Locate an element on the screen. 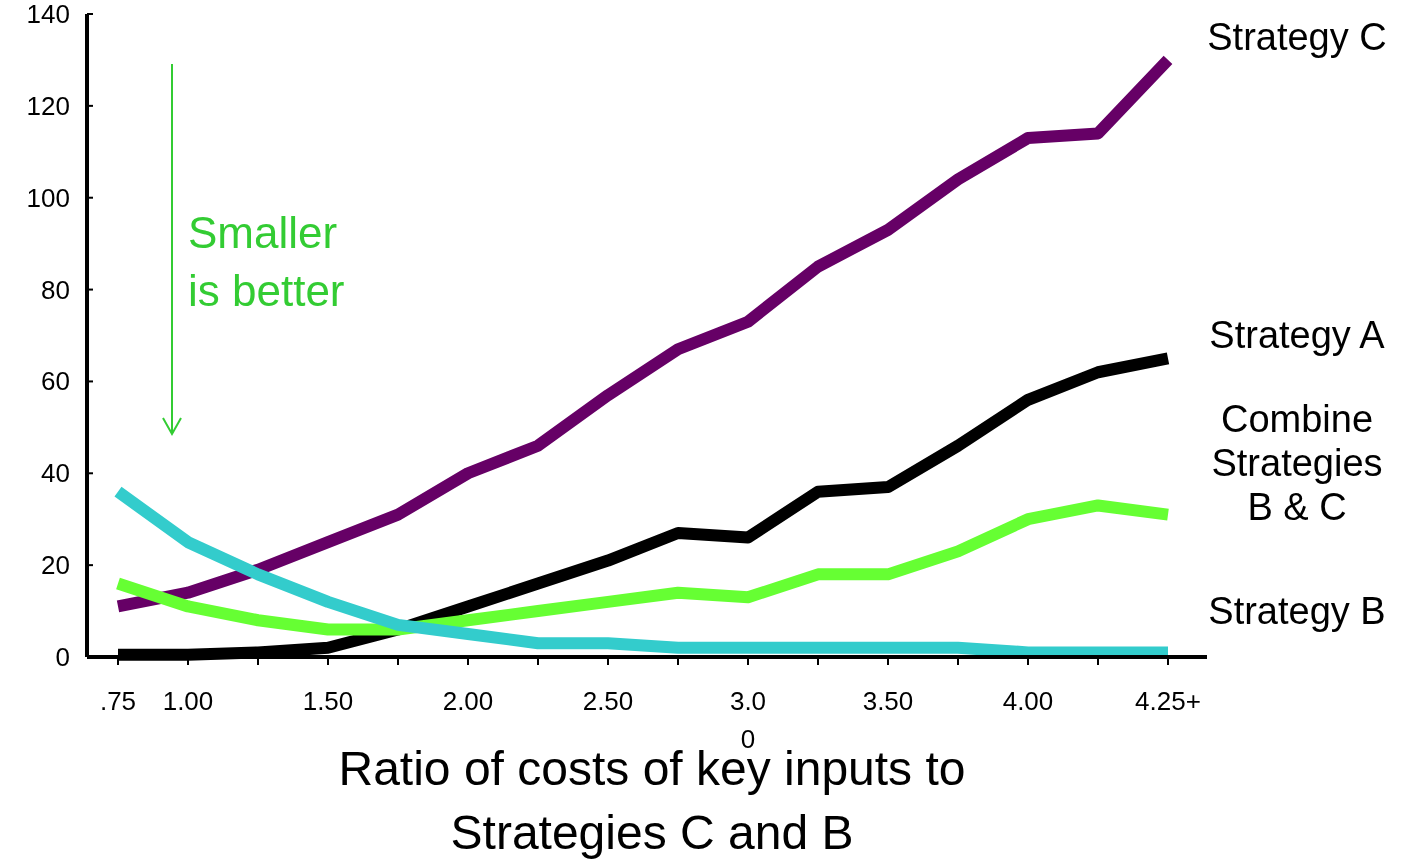 Image resolution: width=1407 pixels, height=859 pixels. y-tick-label: 100 is located at coordinates (48, 197).